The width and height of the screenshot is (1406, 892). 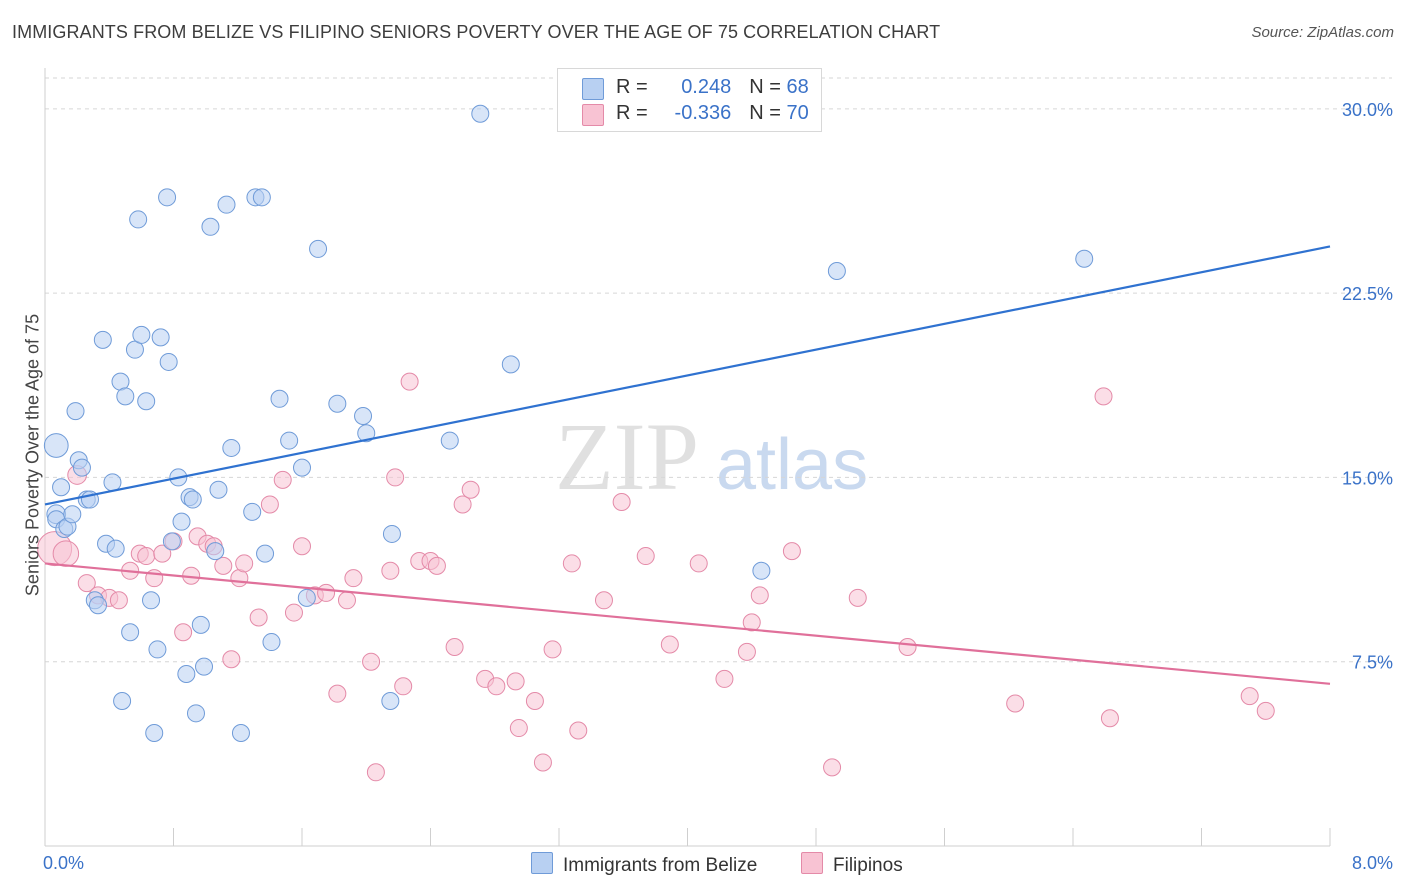 What do you see at coordinates (868, 865) in the screenshot?
I see `bottom-filipino-label: Filipinos` at bounding box center [868, 865].